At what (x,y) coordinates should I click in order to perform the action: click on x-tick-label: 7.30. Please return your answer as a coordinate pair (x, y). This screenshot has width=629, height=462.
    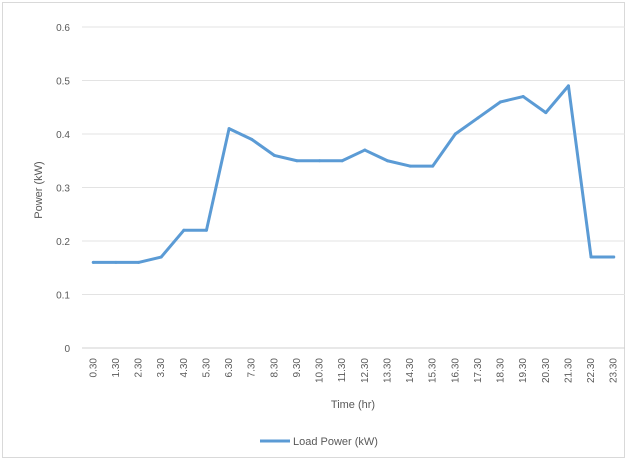
    Looking at the image, I should click on (252, 368).